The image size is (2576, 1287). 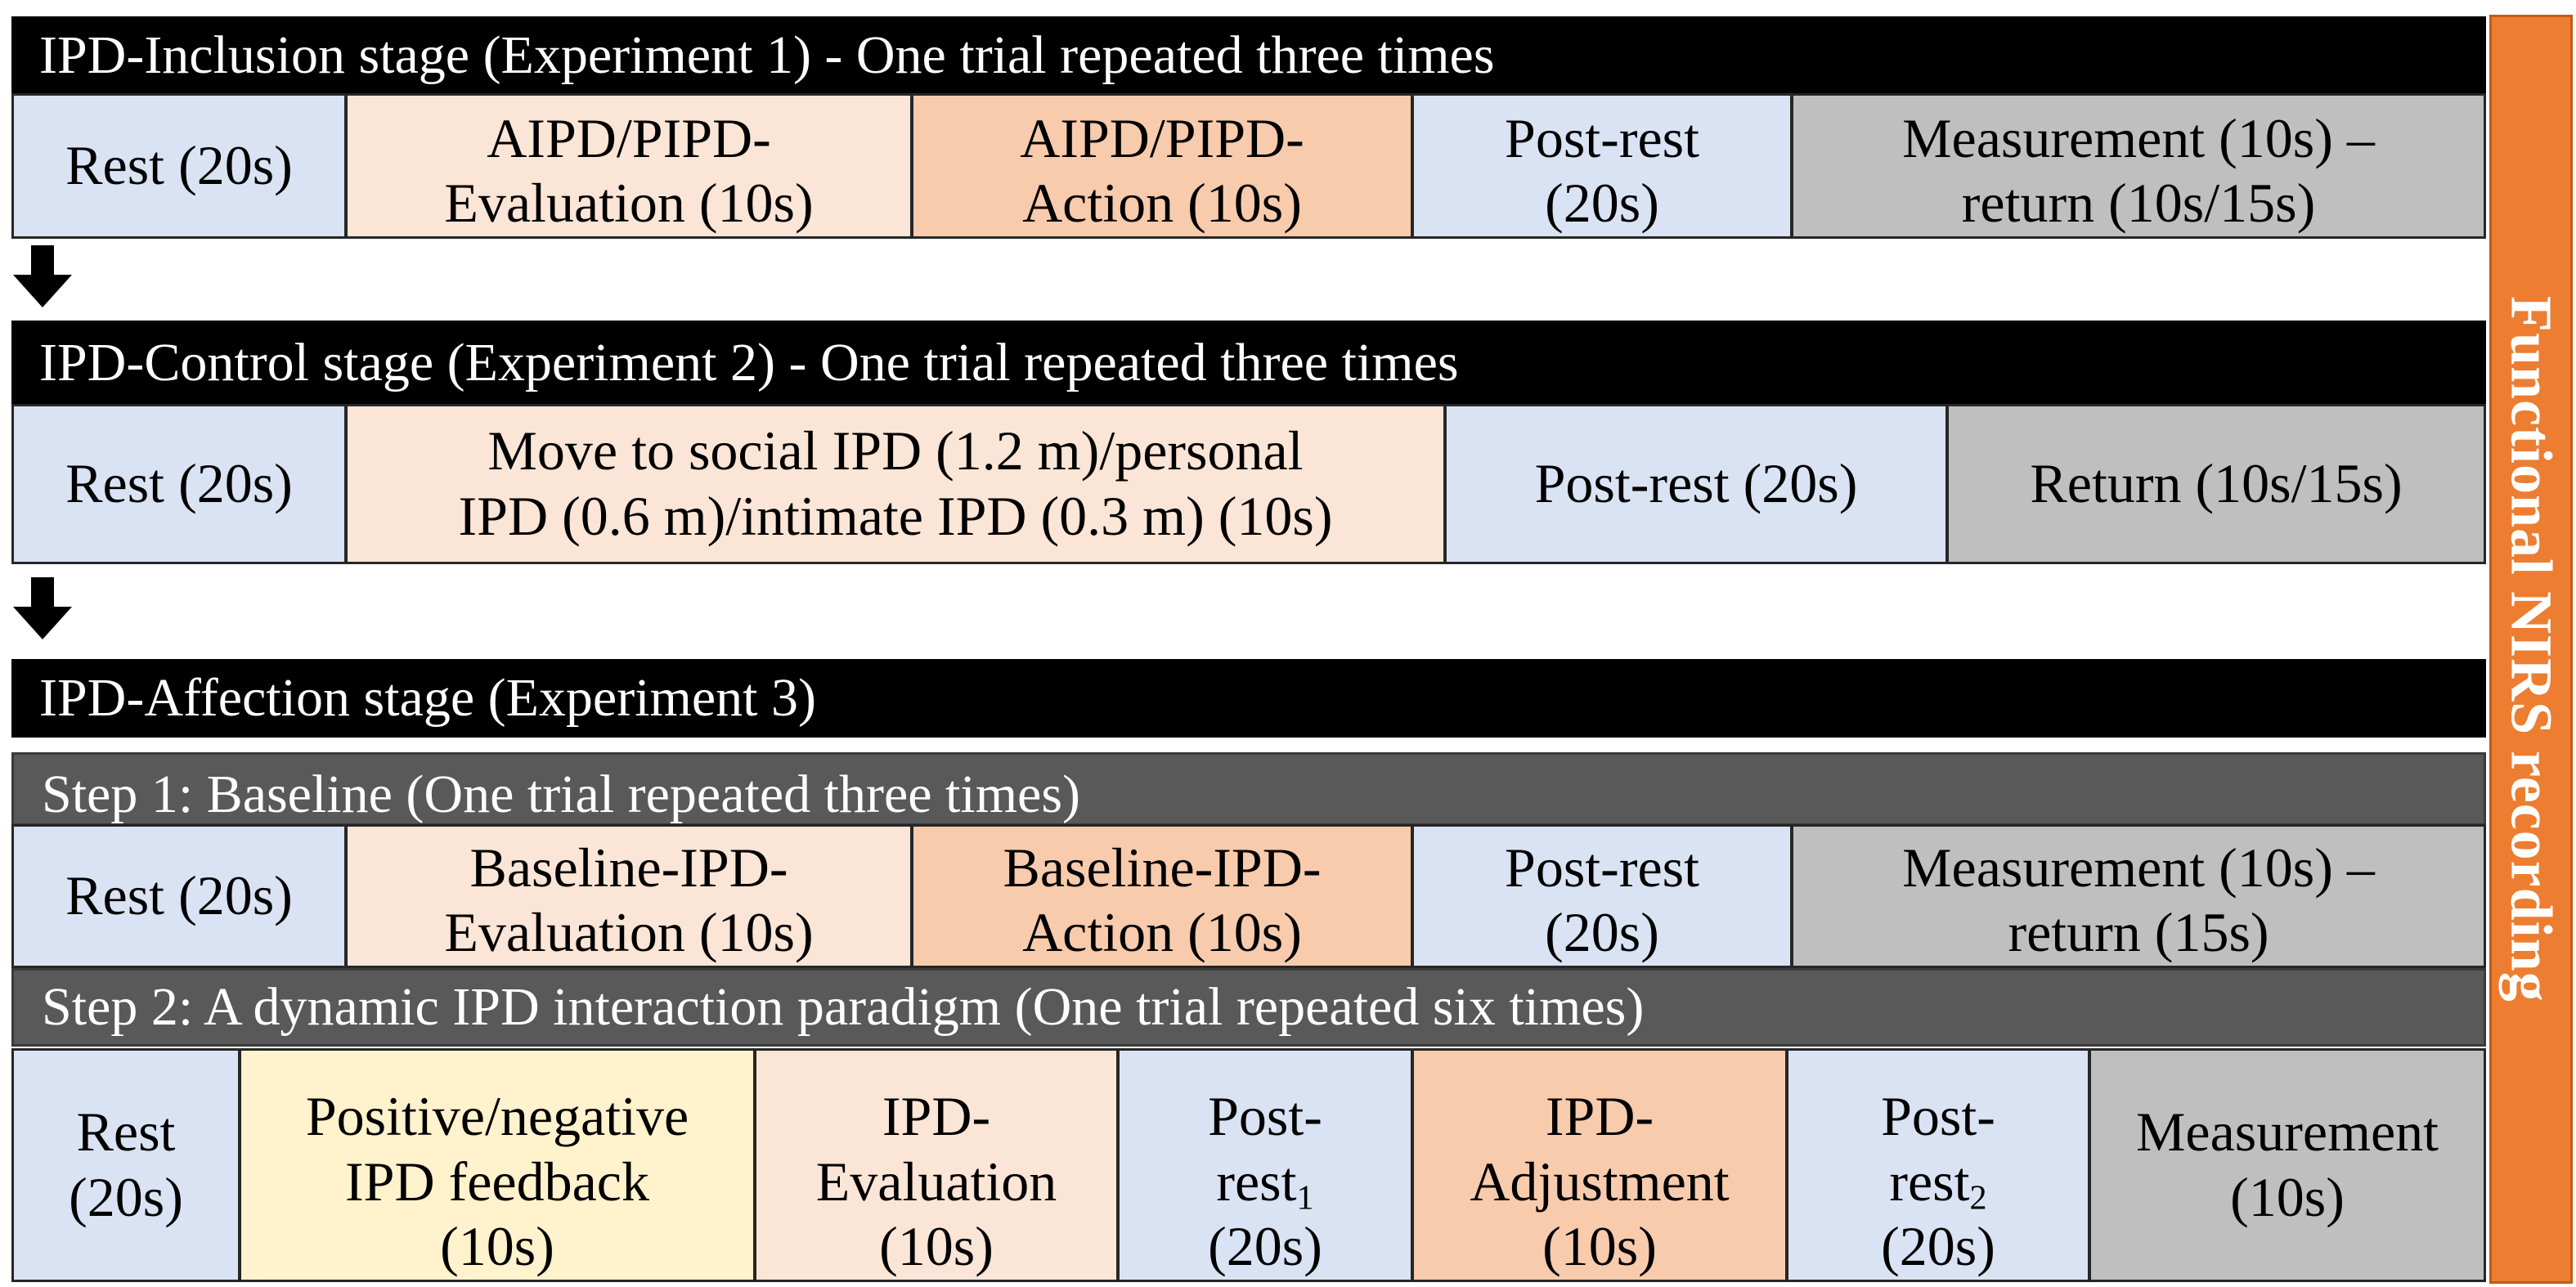 I want to click on fnirs-recording-bar: Functional NIRS recording, so click(x=2531, y=649).